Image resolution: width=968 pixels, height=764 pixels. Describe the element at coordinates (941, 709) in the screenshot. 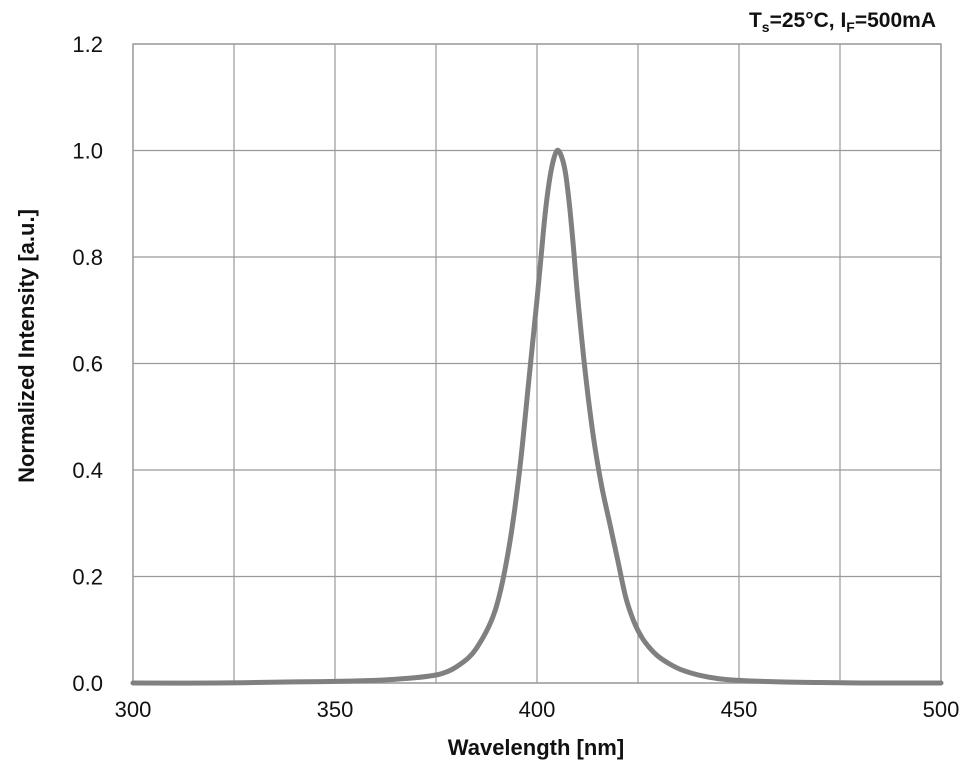

I see `x-tick-label: 500` at that location.